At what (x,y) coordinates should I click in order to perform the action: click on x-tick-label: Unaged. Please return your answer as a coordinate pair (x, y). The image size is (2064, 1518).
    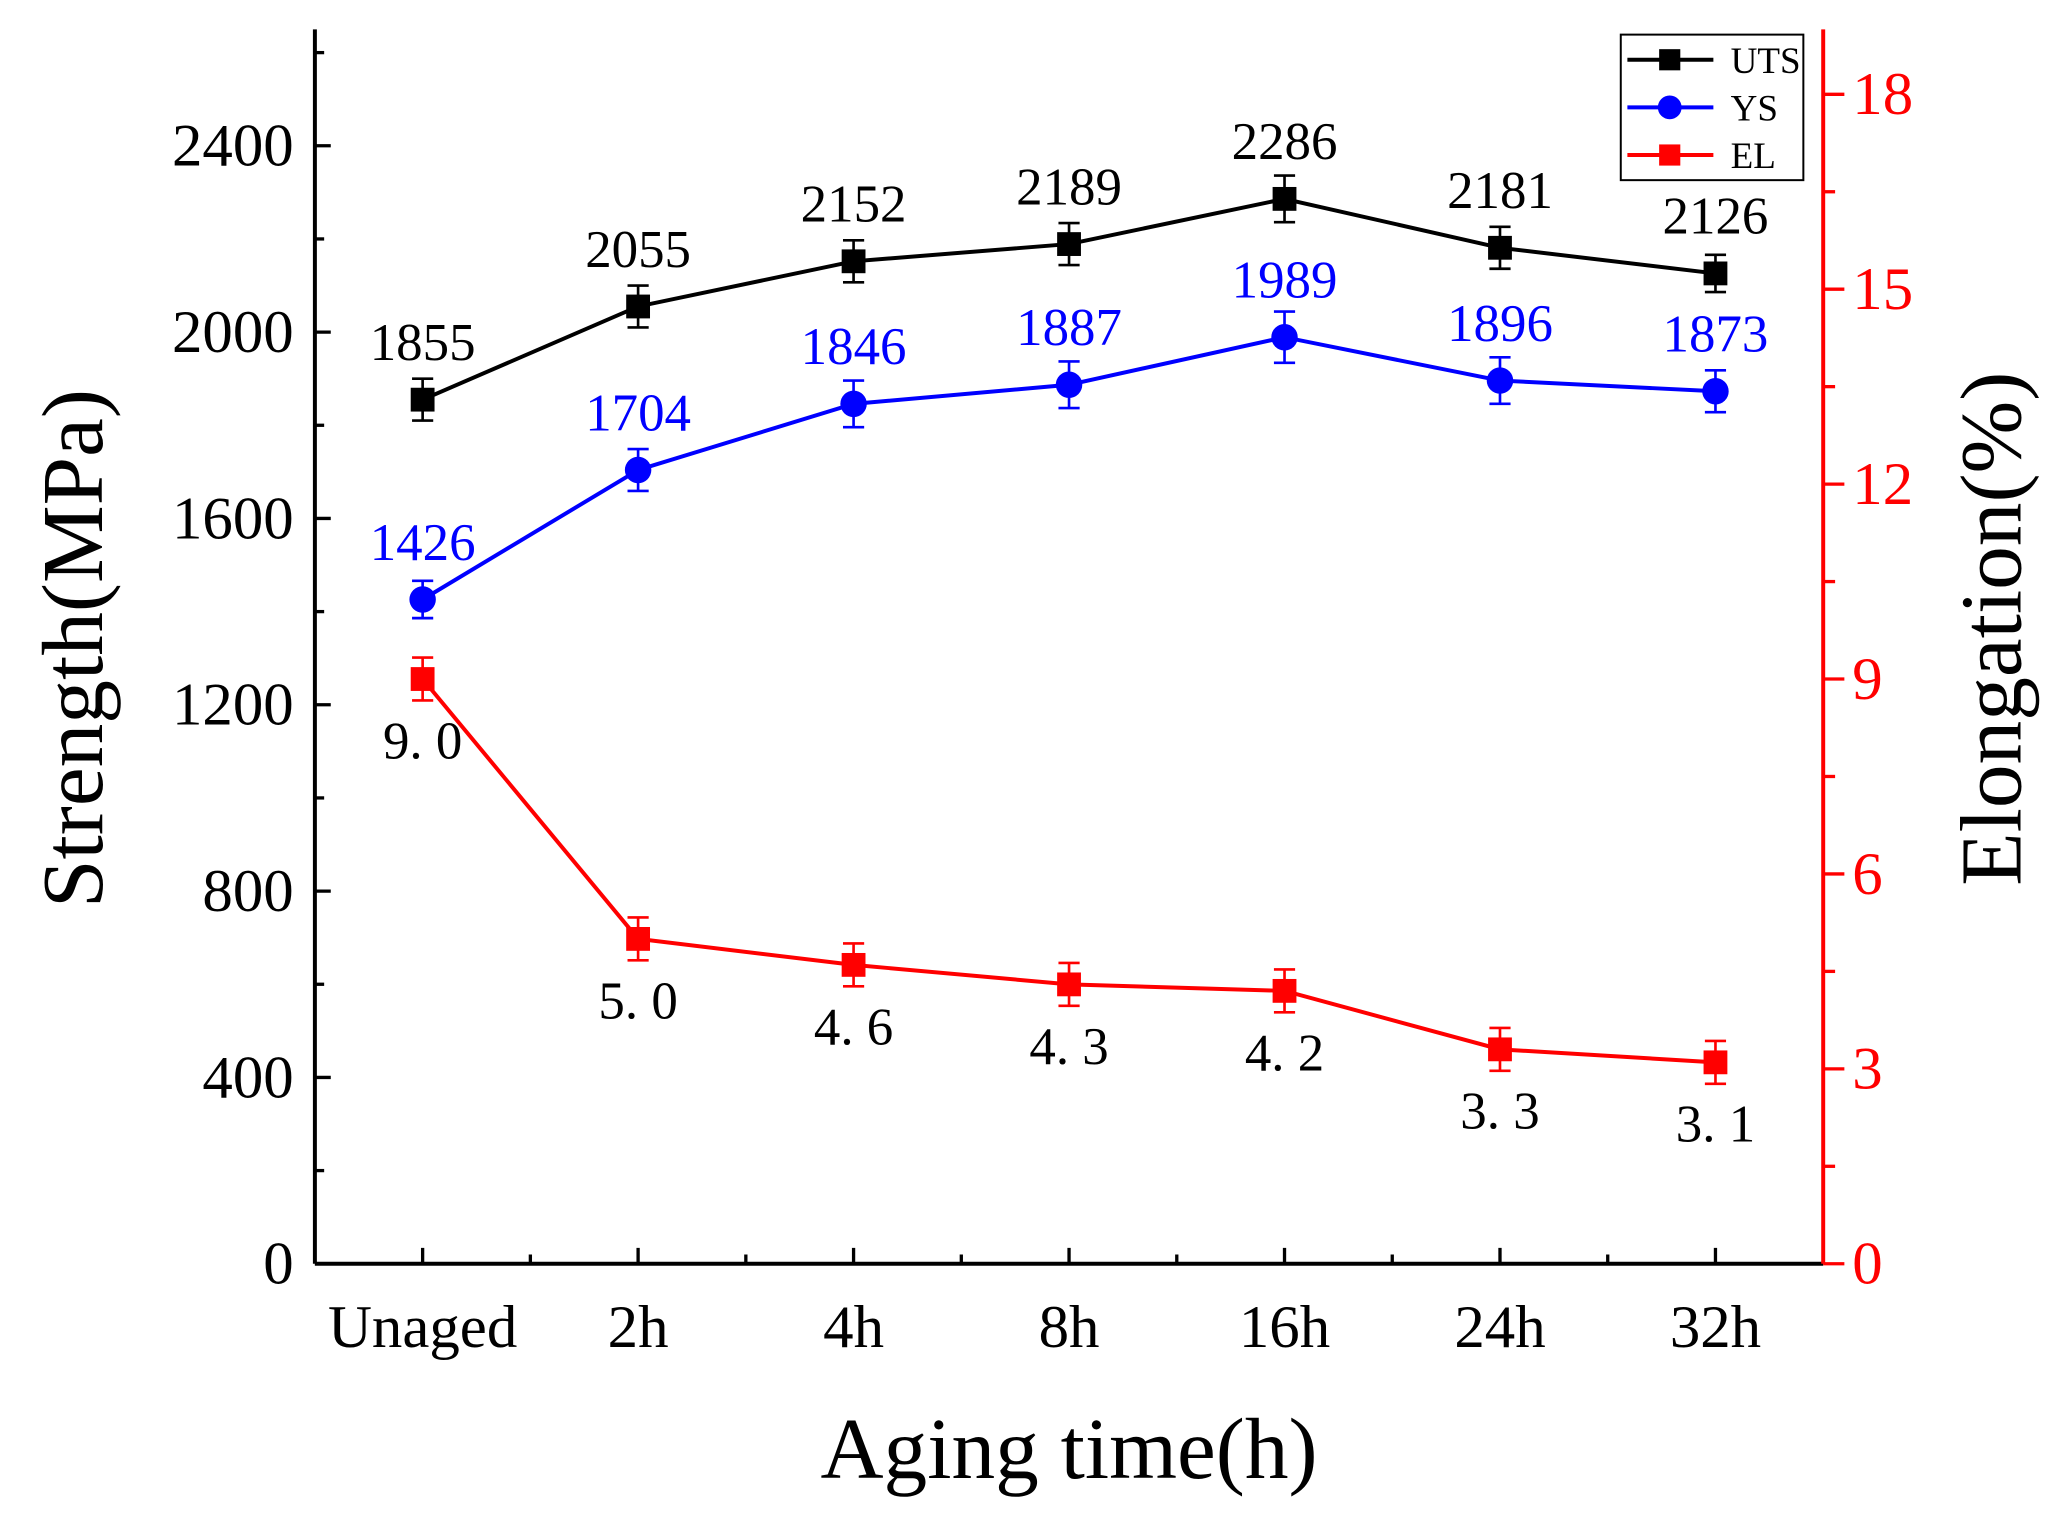
    Looking at the image, I should click on (422, 1327).